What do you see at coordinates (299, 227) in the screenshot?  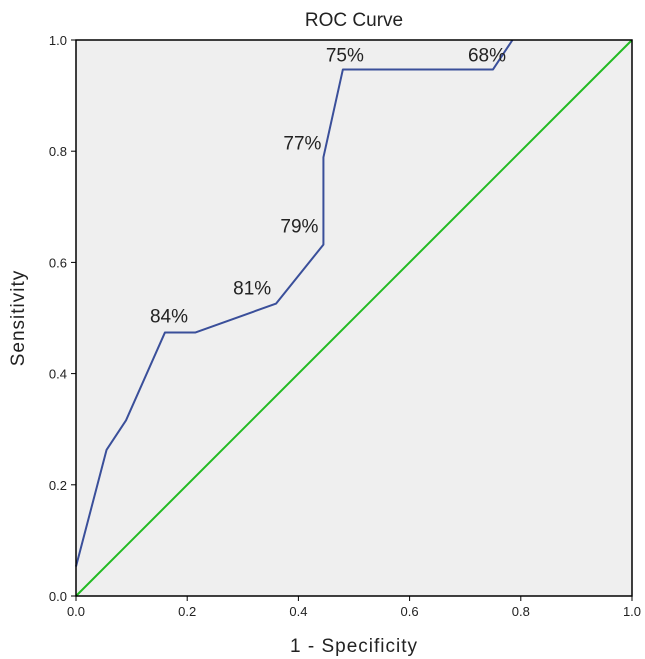 I see `point-label: 79%` at bounding box center [299, 227].